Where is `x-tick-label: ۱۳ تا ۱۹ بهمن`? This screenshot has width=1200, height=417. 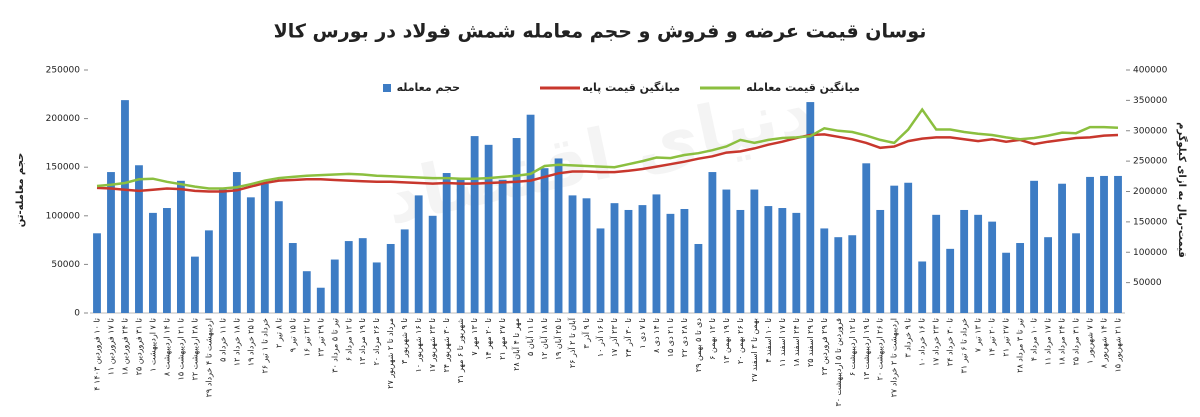
x-tick-label: ۱۳ تا ۱۹ بهمن is located at coordinates (726, 341).